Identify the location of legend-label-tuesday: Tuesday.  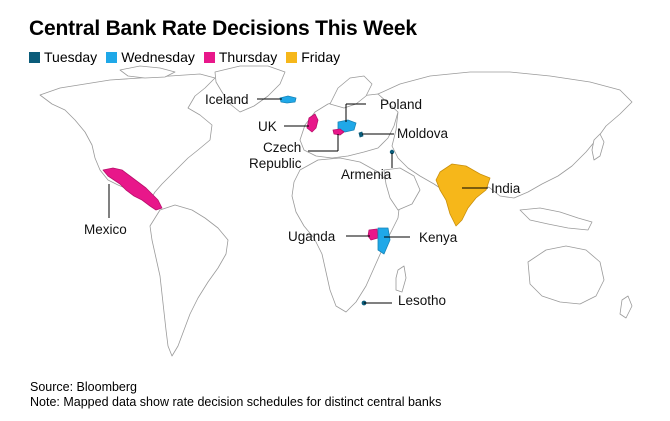
(71, 57).